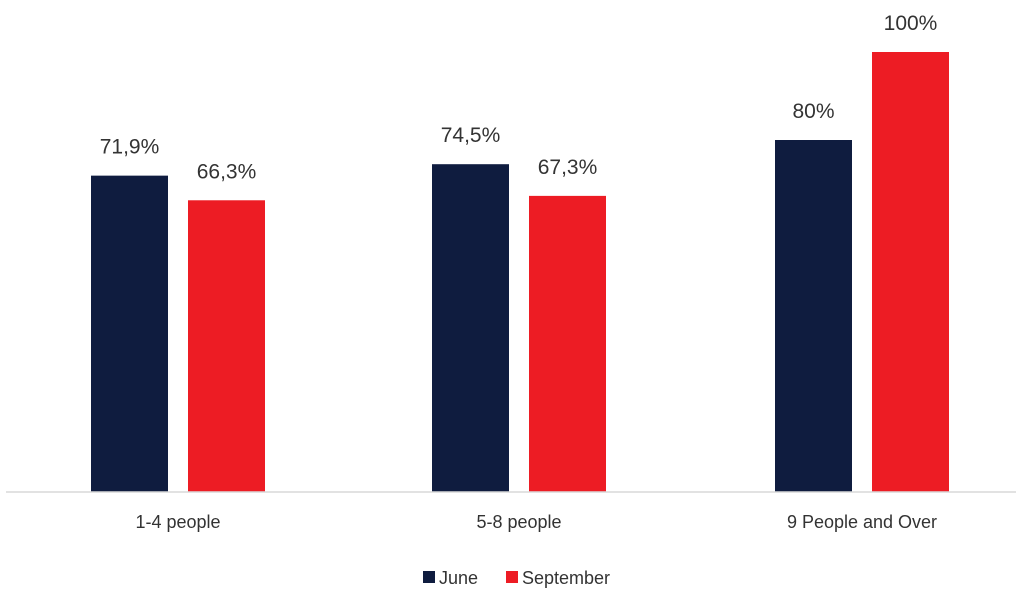 This screenshot has width=1022, height=594. I want to click on x-tick-label-1: 1-4 people, so click(177, 522).